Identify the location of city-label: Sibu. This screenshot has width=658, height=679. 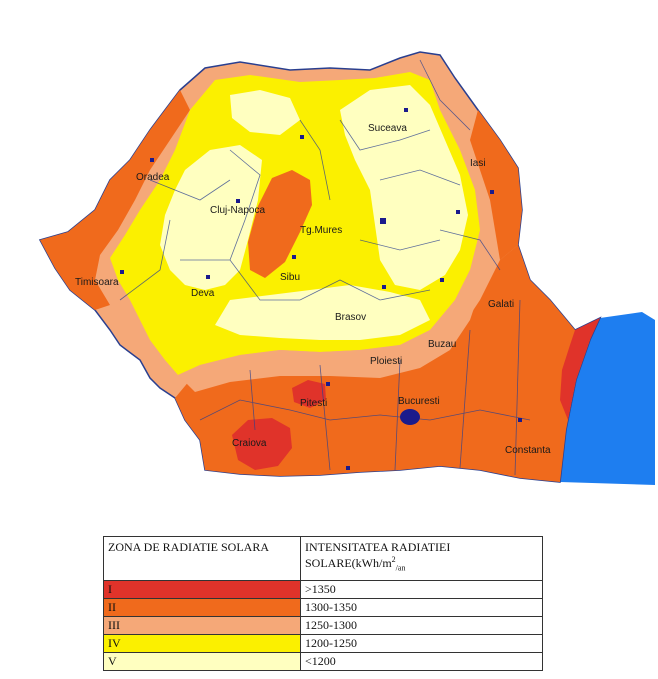
(290, 277).